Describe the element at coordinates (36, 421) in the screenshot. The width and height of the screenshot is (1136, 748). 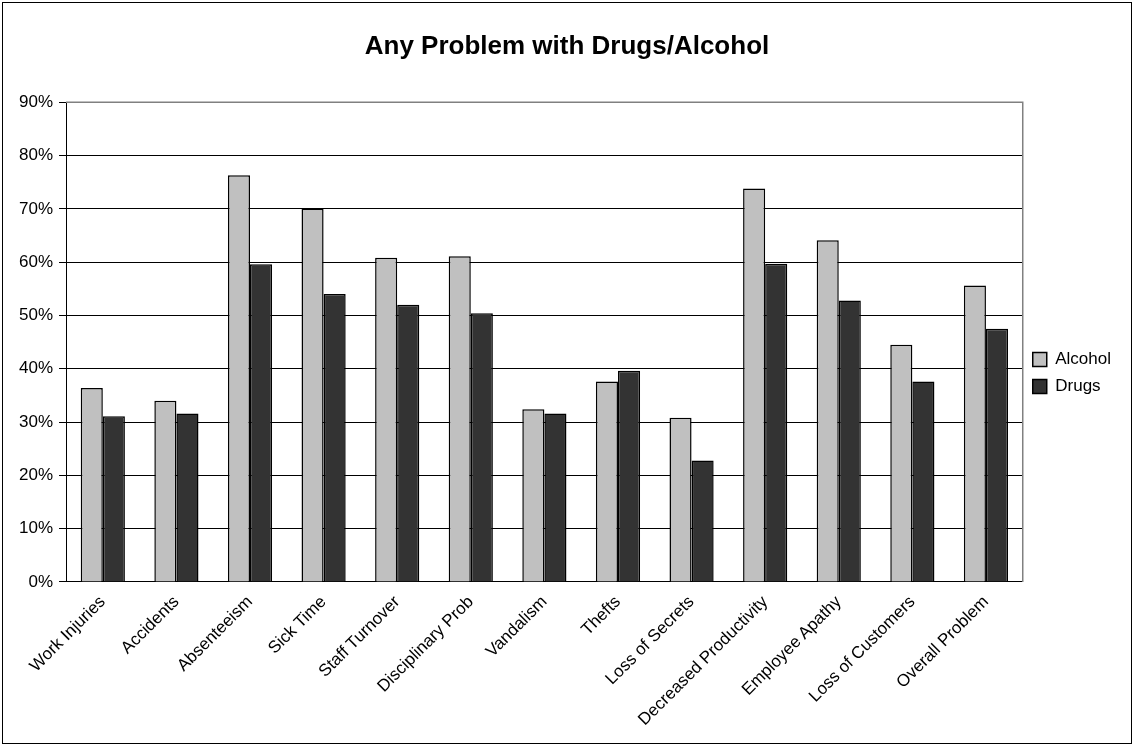
I see `y-tick-label: 30%` at that location.